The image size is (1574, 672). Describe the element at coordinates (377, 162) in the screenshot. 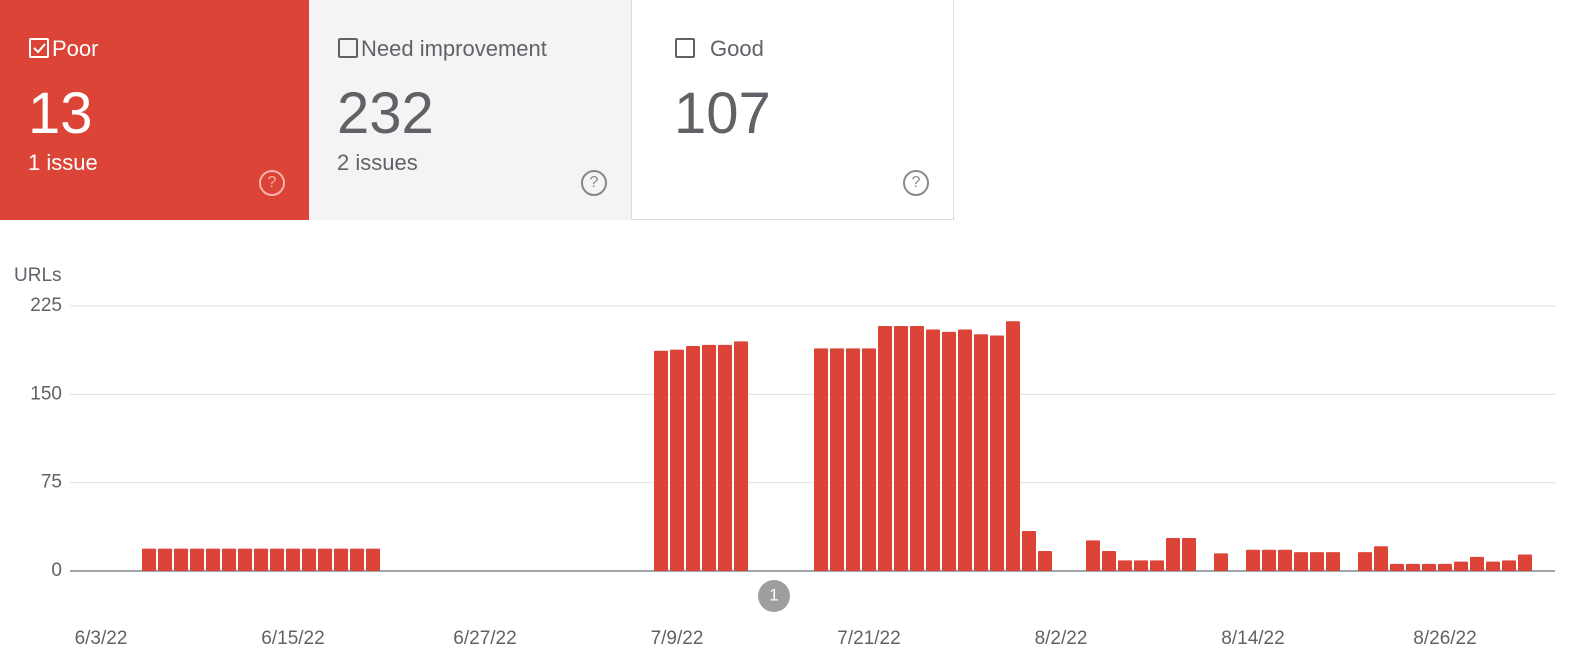

I see `card-issues: 2 issues` at that location.